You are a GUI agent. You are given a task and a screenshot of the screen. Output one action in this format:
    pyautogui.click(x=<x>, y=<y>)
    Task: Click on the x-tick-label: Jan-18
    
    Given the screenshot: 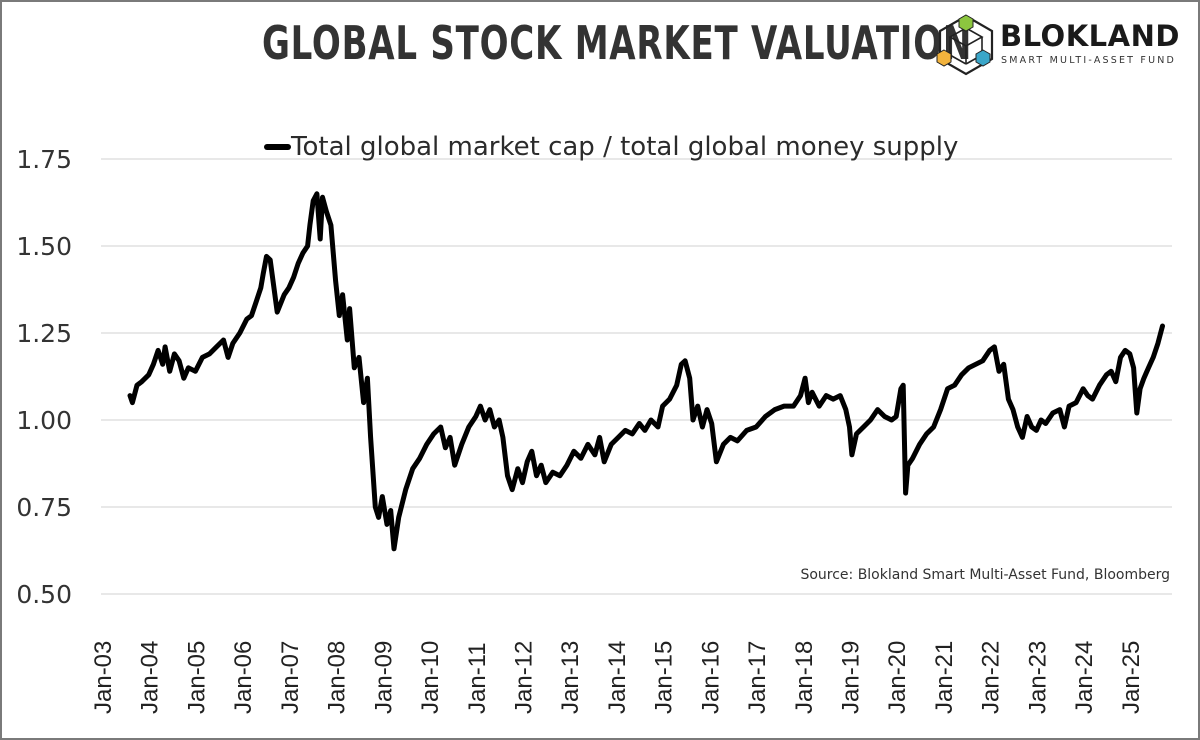 What is the action you would take?
    pyautogui.click(x=804, y=677)
    